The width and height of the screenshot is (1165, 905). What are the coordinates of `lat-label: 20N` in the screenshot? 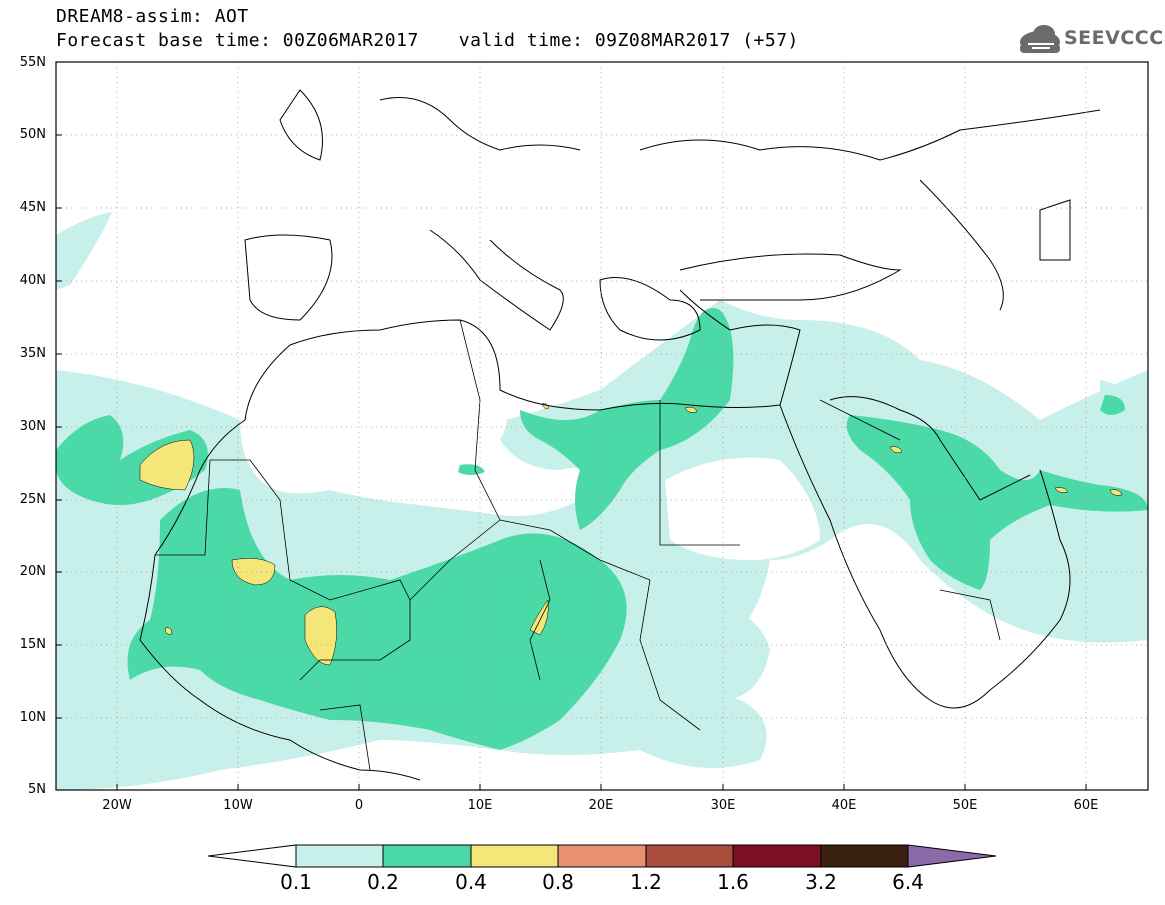 It's located at (32, 571).